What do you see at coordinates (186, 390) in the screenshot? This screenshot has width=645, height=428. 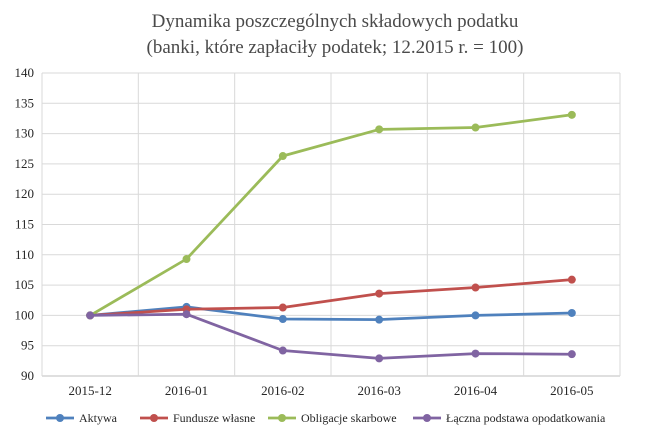 I see `x-tick-label: 2016-01` at bounding box center [186, 390].